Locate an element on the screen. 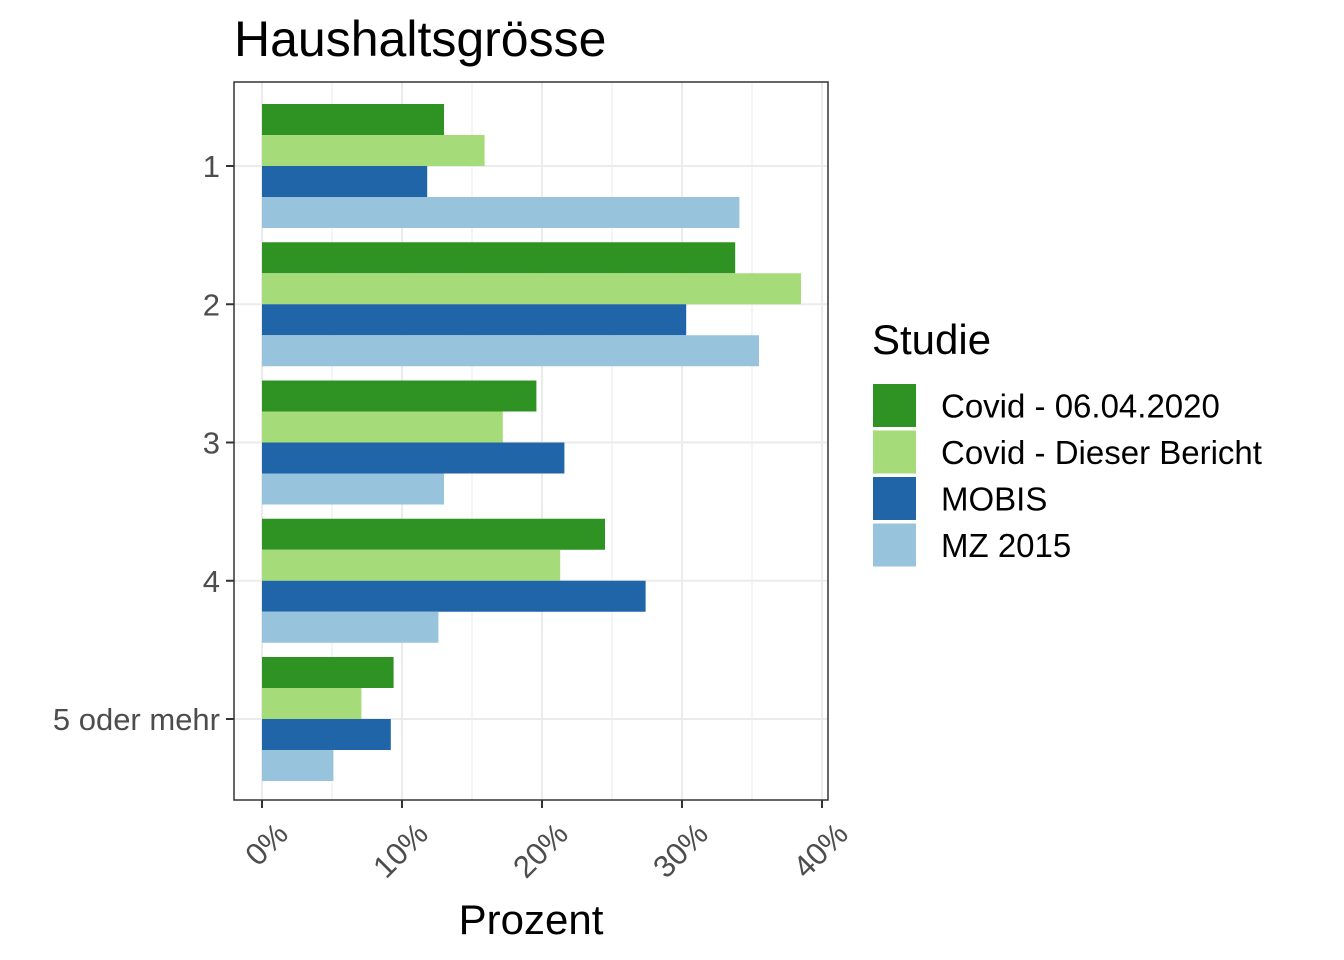 The width and height of the screenshot is (1344, 960). legend-label: Covid - 06.04.2020 is located at coordinates (1080, 406).